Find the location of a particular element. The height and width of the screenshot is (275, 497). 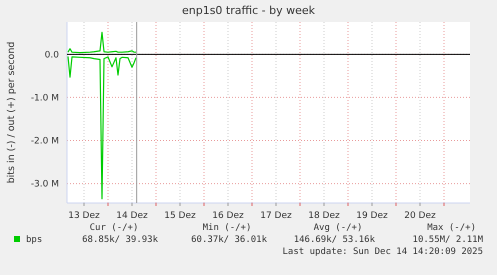

text: 68.85k/ 39.93k is located at coordinates (120, 240).